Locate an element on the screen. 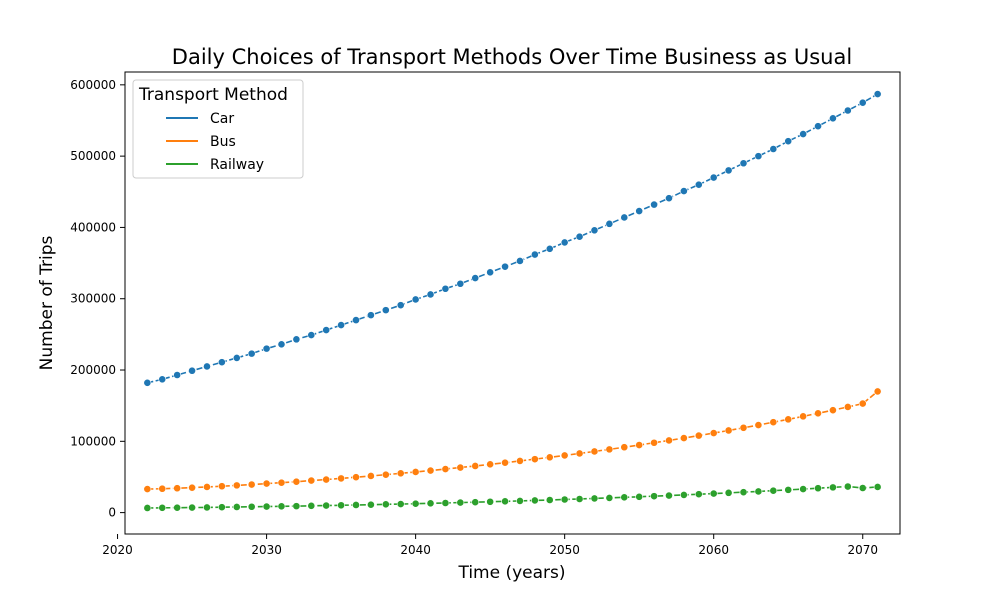 The width and height of the screenshot is (1000, 600). legend-label-railway: Railway is located at coordinates (237, 165).